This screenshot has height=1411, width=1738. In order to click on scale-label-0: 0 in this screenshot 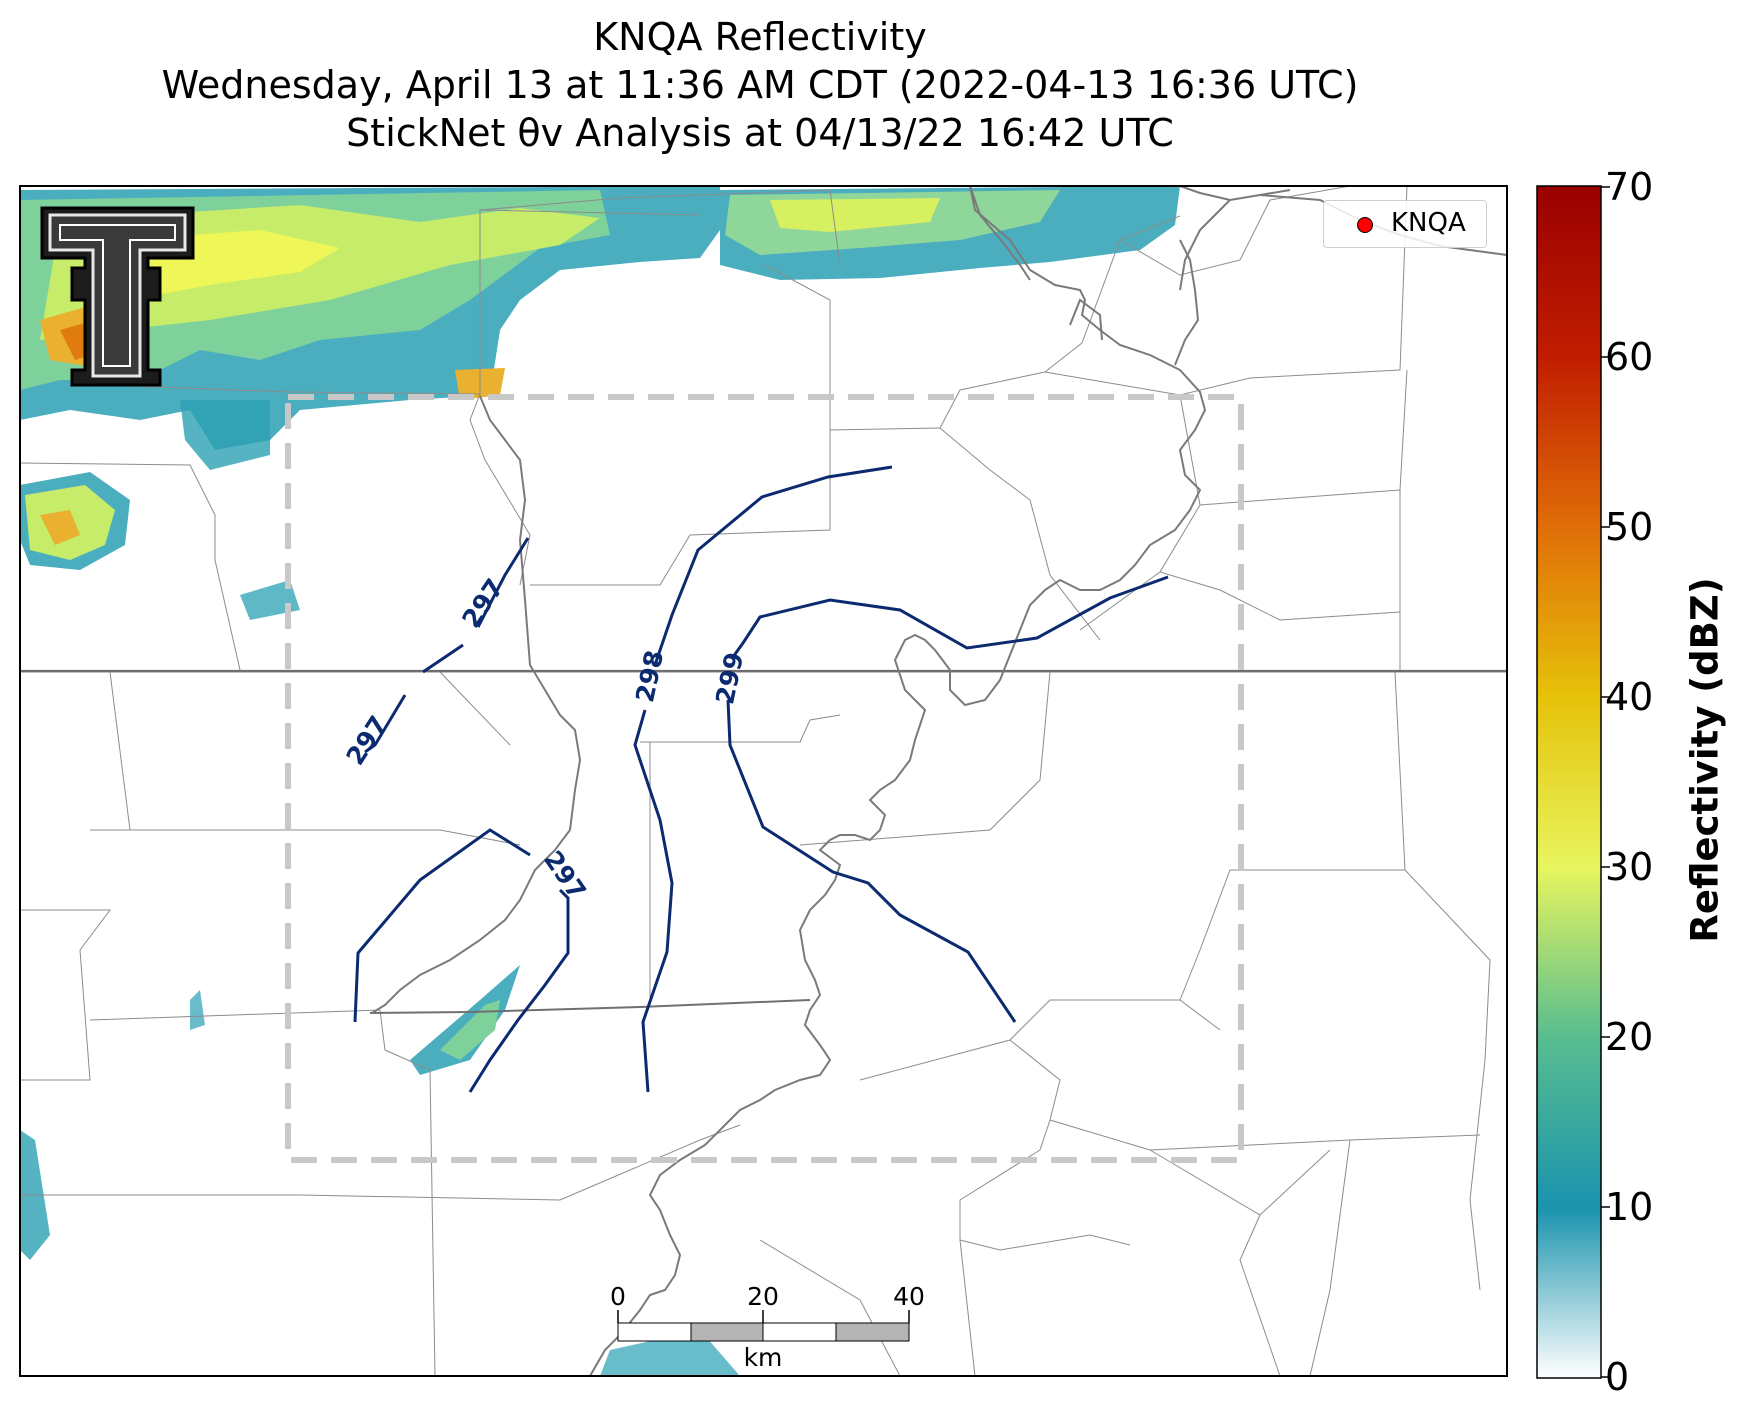, I will do `click(618, 1296)`.